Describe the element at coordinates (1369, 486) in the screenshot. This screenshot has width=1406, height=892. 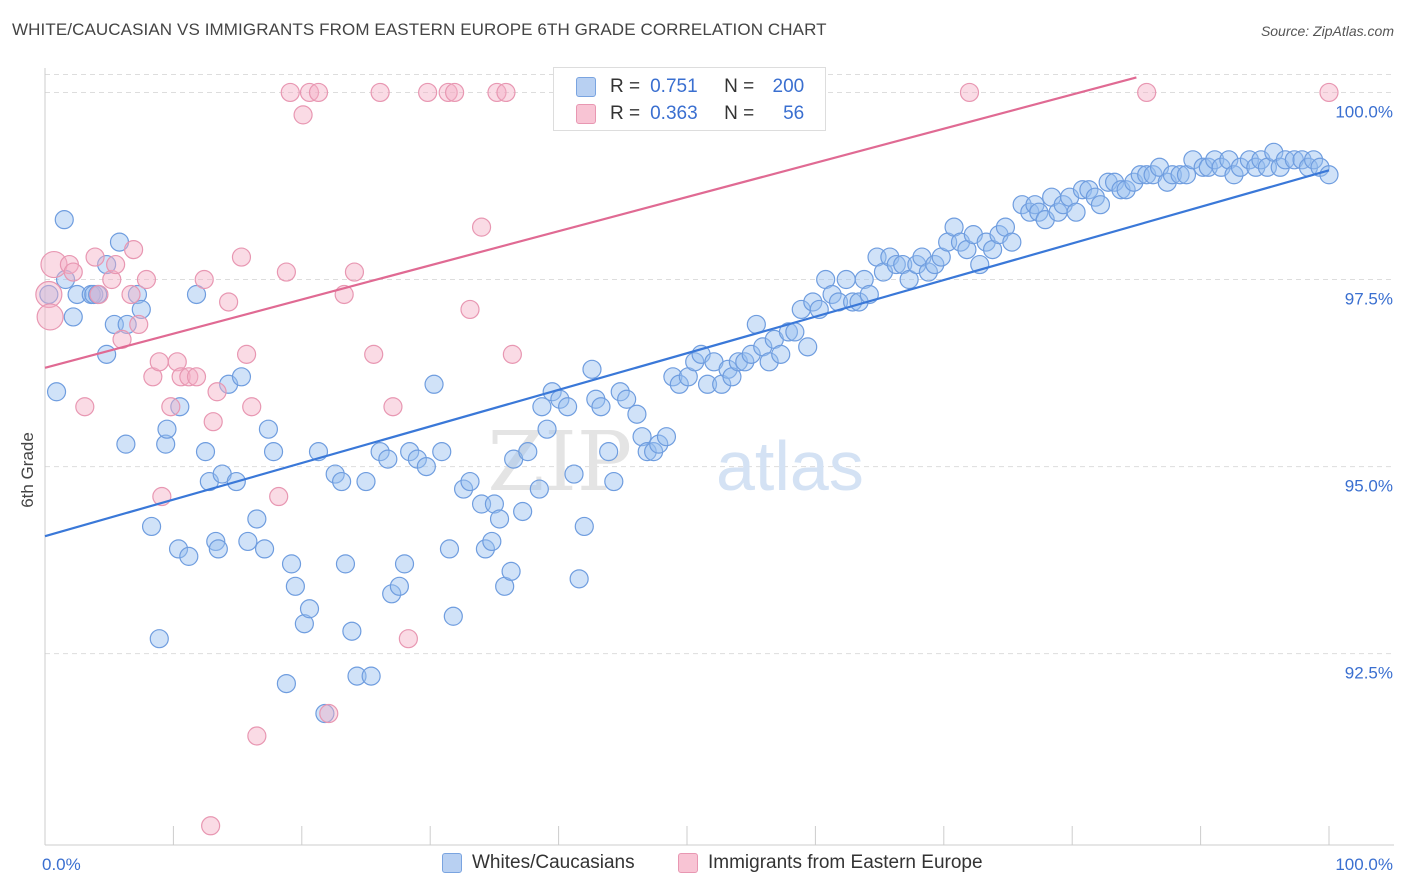
I see `y-tick-label-1: 95.0%` at that location.